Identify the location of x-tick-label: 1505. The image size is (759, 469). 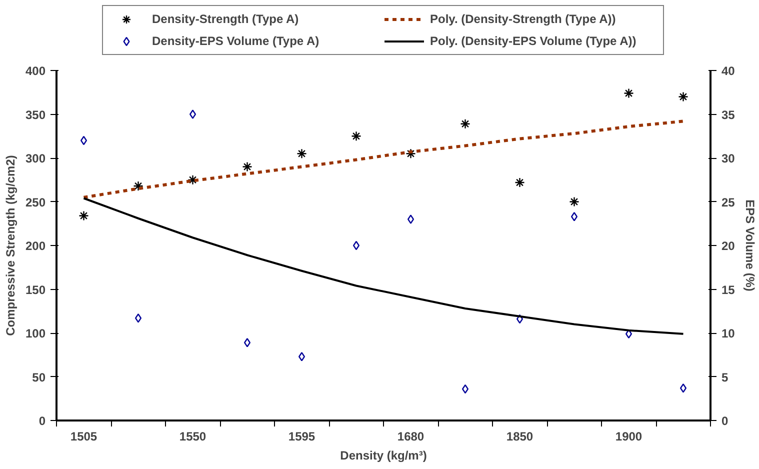
(84, 437).